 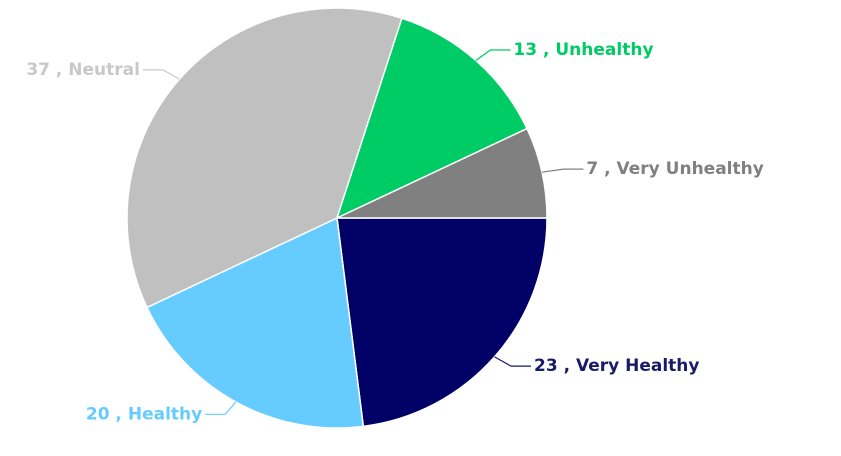 What do you see at coordinates (583, 50) in the screenshot?
I see `data-label: 13 , Unhealthy` at bounding box center [583, 50].